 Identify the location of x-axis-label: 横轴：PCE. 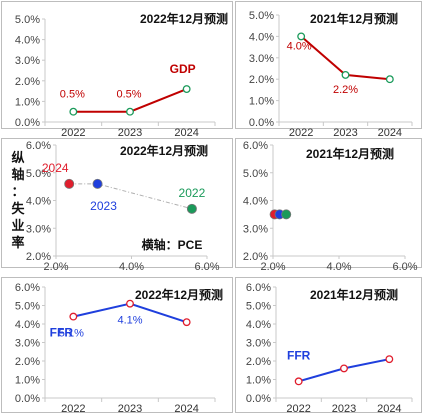
(172, 244).